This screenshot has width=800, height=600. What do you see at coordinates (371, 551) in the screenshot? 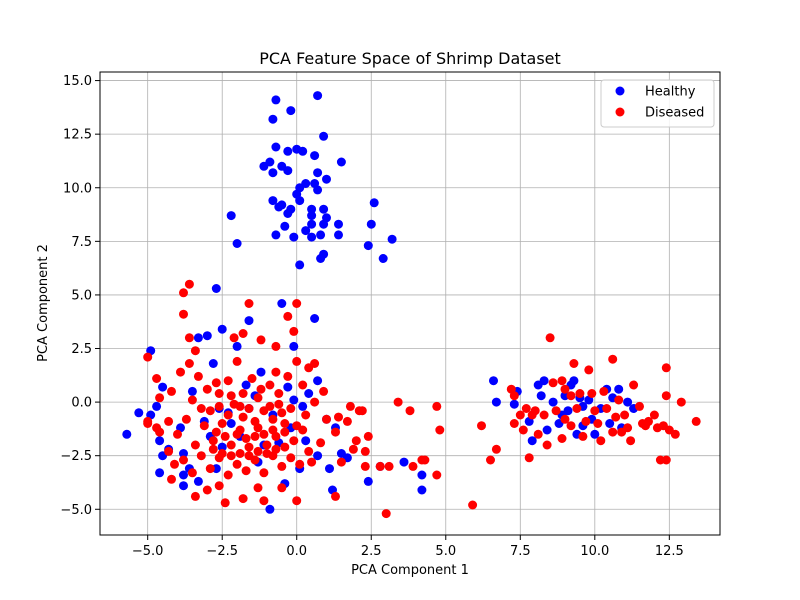
I see `x-tick-label: 2.5` at bounding box center [371, 551].